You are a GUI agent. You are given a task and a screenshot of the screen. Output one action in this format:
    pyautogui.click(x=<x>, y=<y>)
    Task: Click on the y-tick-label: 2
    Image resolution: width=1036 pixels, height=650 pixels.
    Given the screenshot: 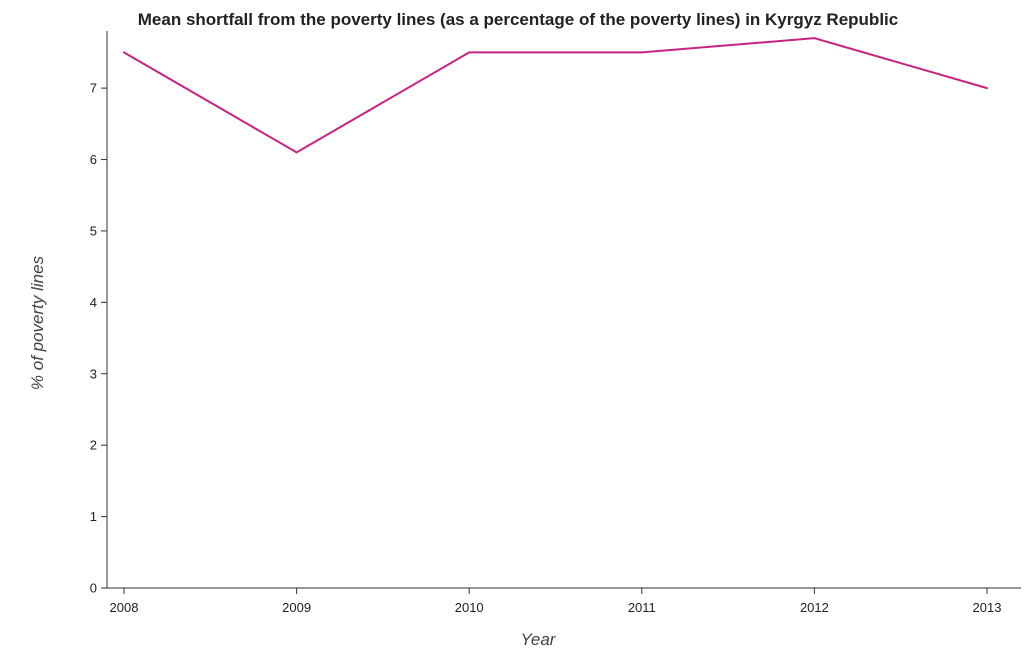 What is the action you would take?
    pyautogui.click(x=93, y=445)
    